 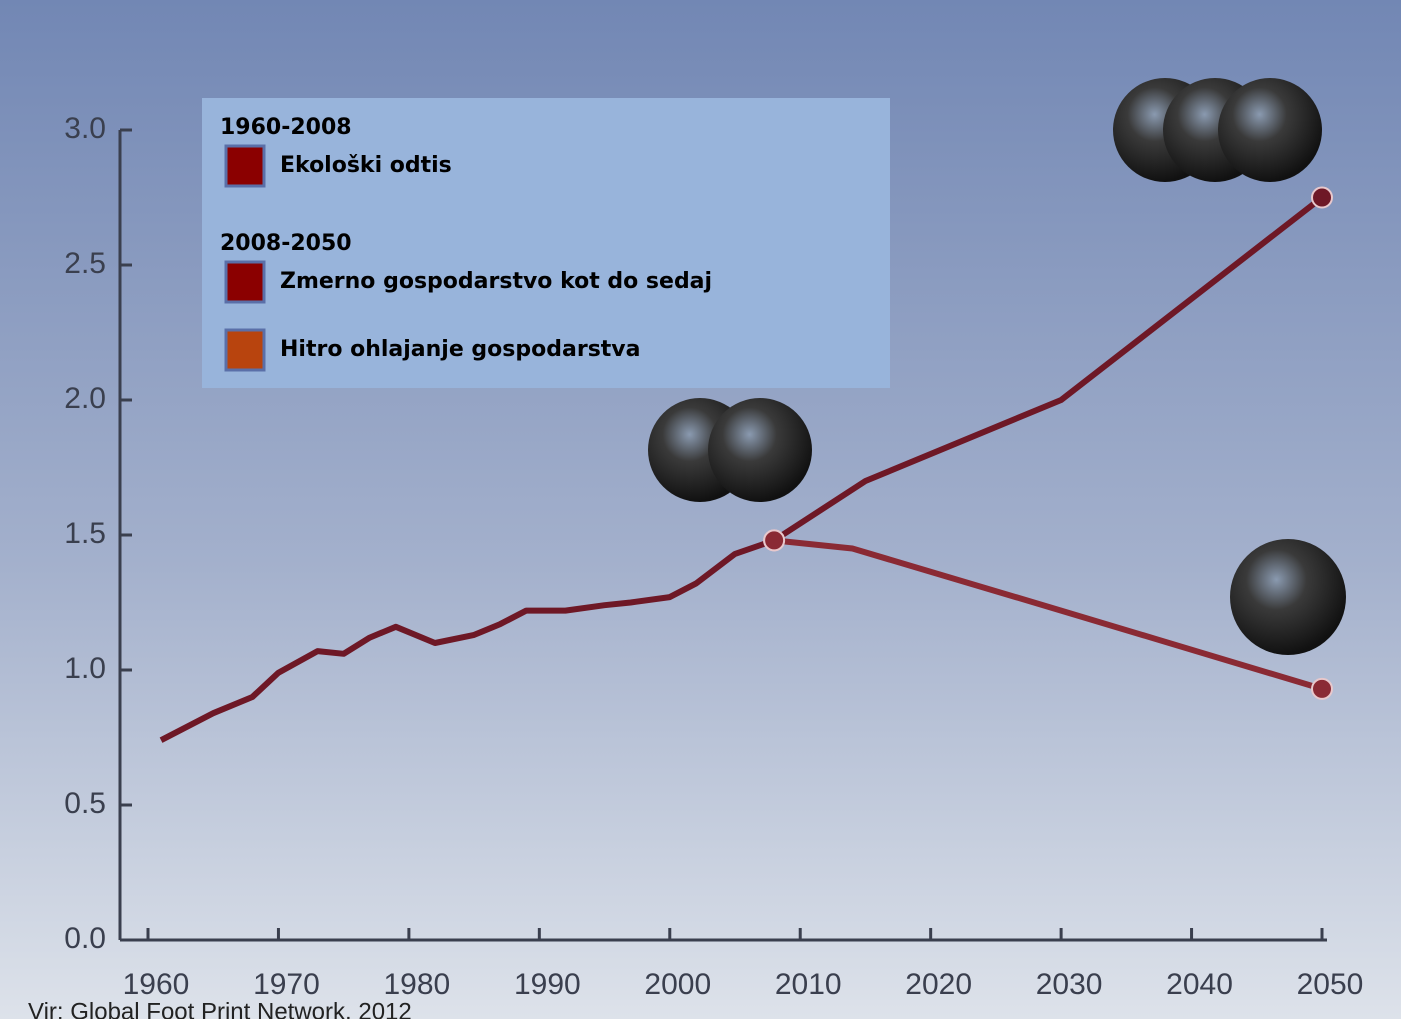 What do you see at coordinates (366, 165) in the screenshot?
I see `legend-label: Ekološki odtis` at bounding box center [366, 165].